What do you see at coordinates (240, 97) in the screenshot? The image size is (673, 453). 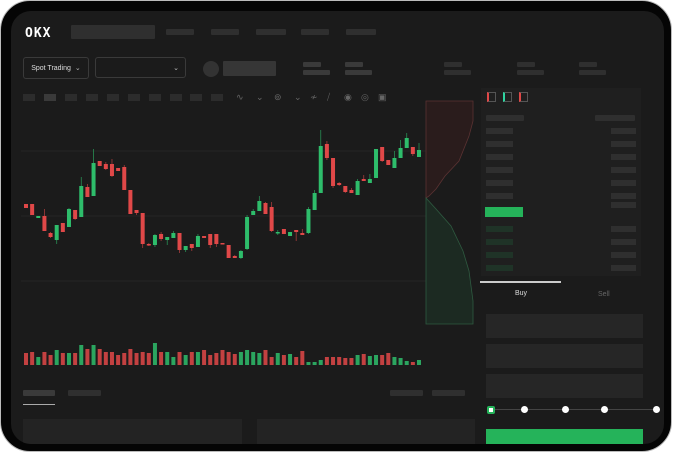 I see `indicator-icon: ∿` at bounding box center [240, 97].